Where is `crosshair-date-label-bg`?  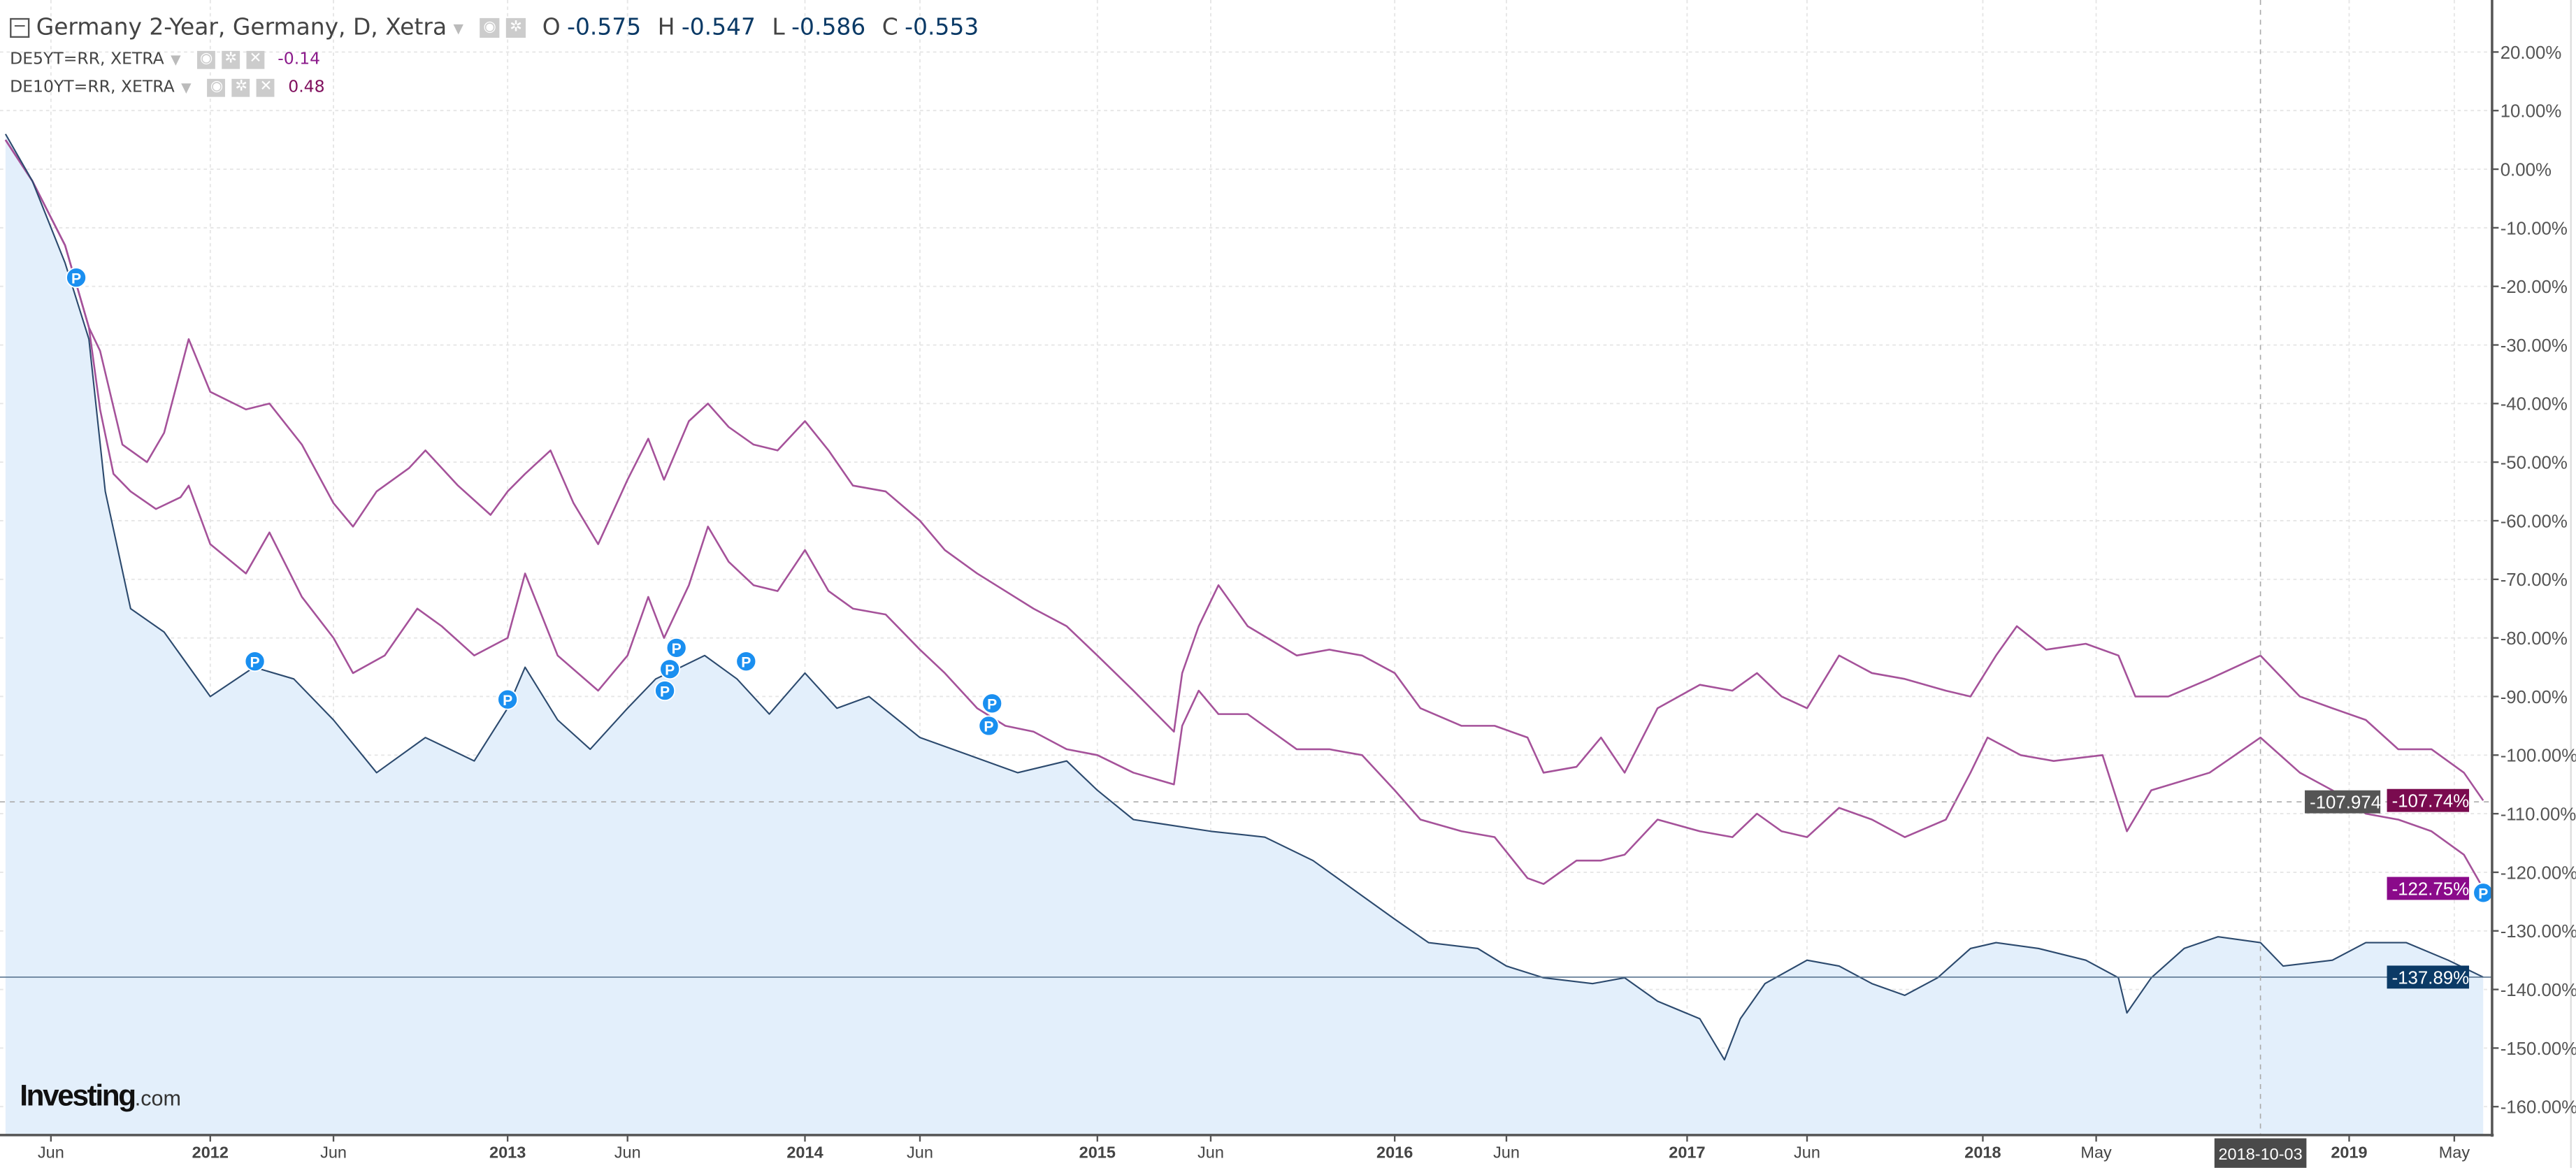 crosshair-date-label-bg is located at coordinates (2260, 1153).